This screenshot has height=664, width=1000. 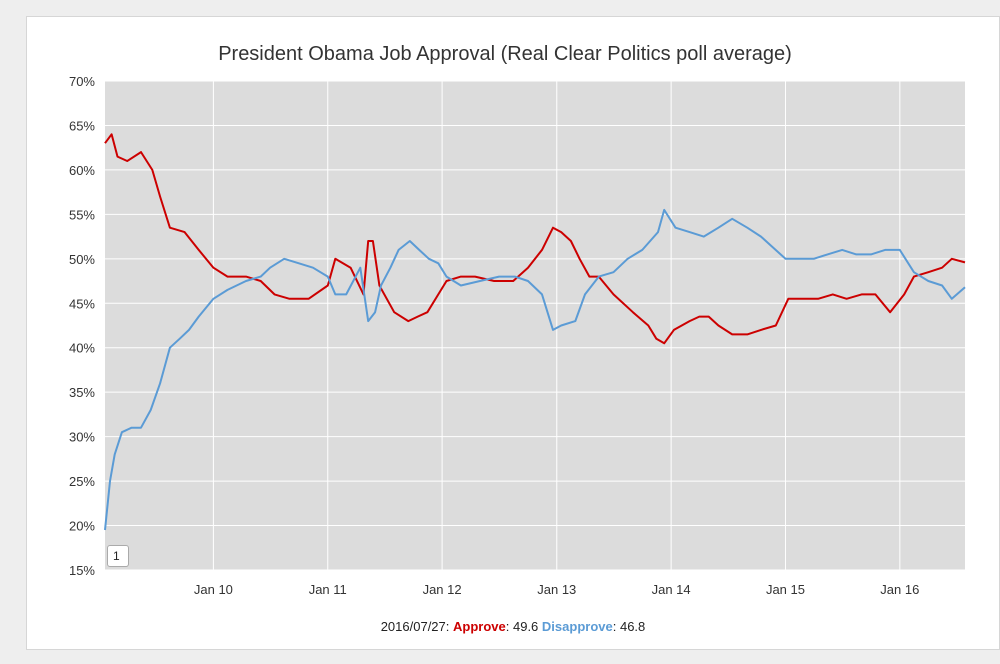 What do you see at coordinates (82, 214) in the screenshot?
I see `y-tick-label: 55%` at bounding box center [82, 214].